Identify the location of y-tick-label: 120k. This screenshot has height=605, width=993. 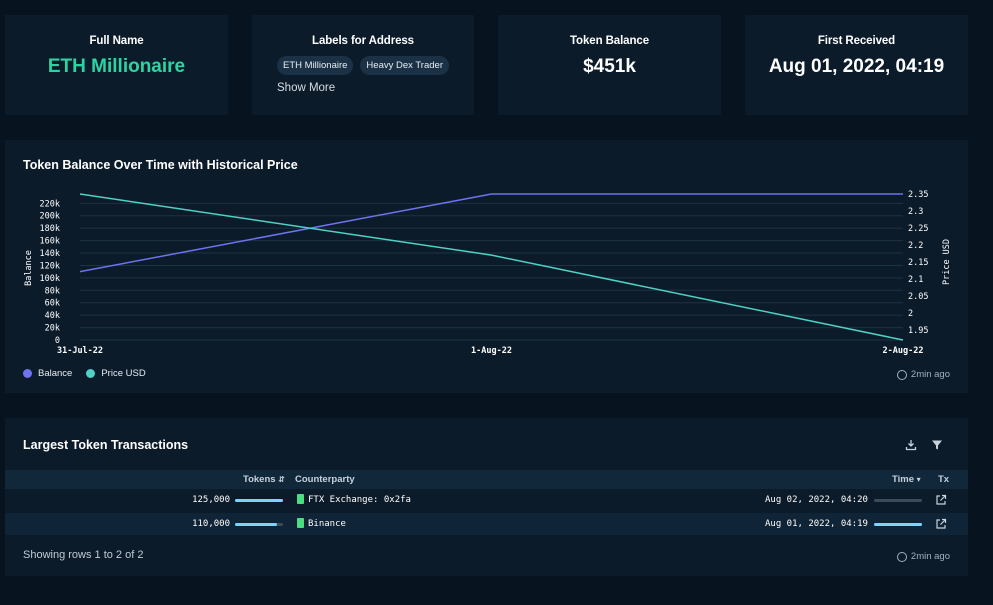
(50, 266).